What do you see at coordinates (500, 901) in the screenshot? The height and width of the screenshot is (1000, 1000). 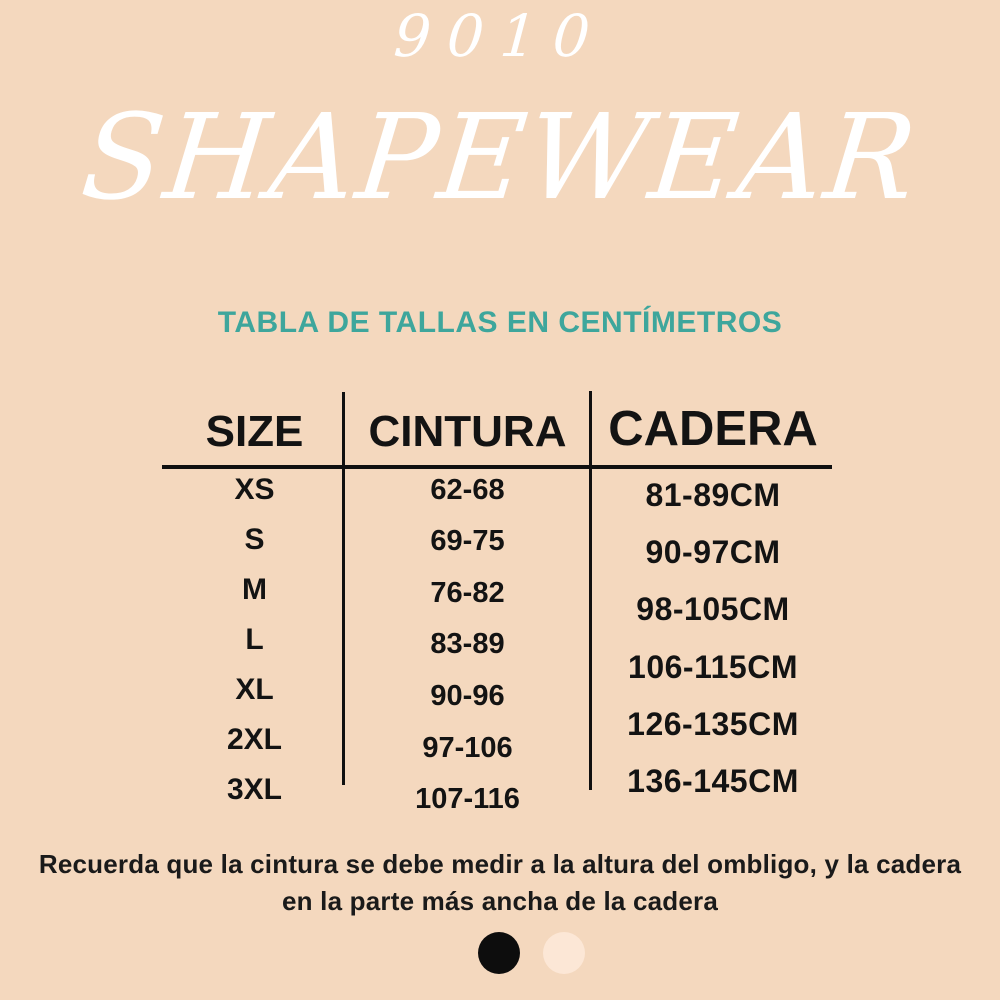 I see `note-line-2: en la parte más ancha de la cadera` at bounding box center [500, 901].